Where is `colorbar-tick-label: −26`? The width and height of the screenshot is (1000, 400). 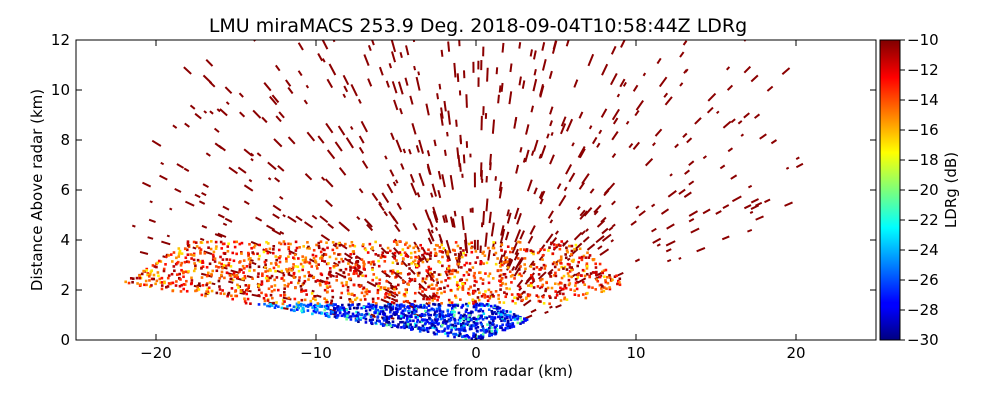
colorbar-tick-label: −26 is located at coordinates (923, 280).